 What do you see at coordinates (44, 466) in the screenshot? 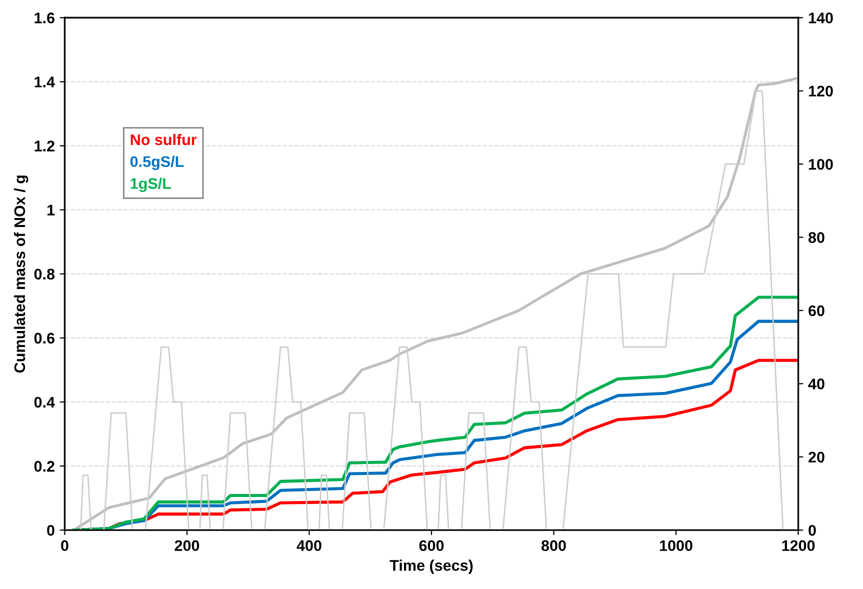
I see `y-tick-label: 0.2` at bounding box center [44, 466].